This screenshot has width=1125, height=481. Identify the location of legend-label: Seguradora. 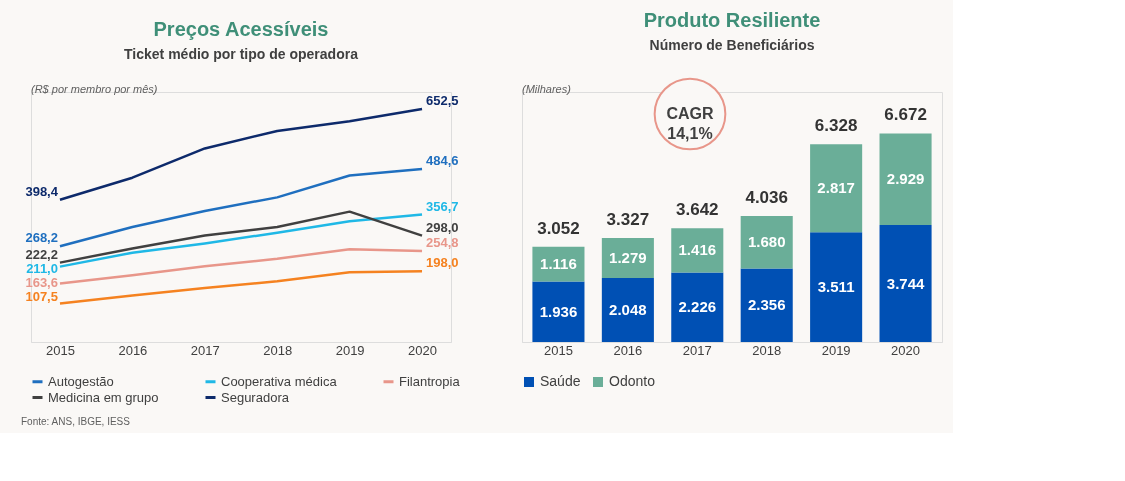
(255, 397).